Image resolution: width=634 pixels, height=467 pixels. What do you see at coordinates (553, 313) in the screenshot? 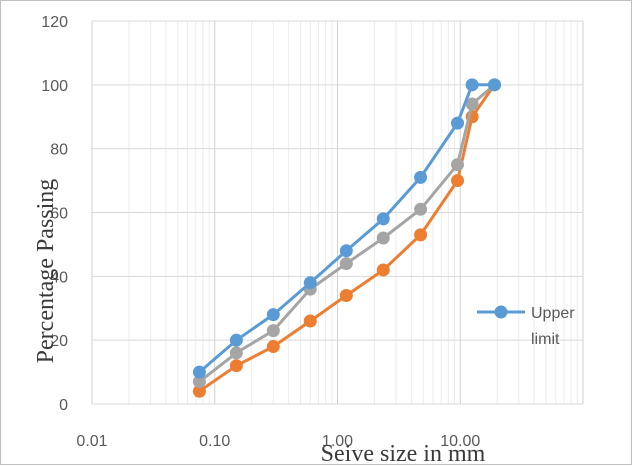
I see `legend-label-line1: Upper` at bounding box center [553, 313].